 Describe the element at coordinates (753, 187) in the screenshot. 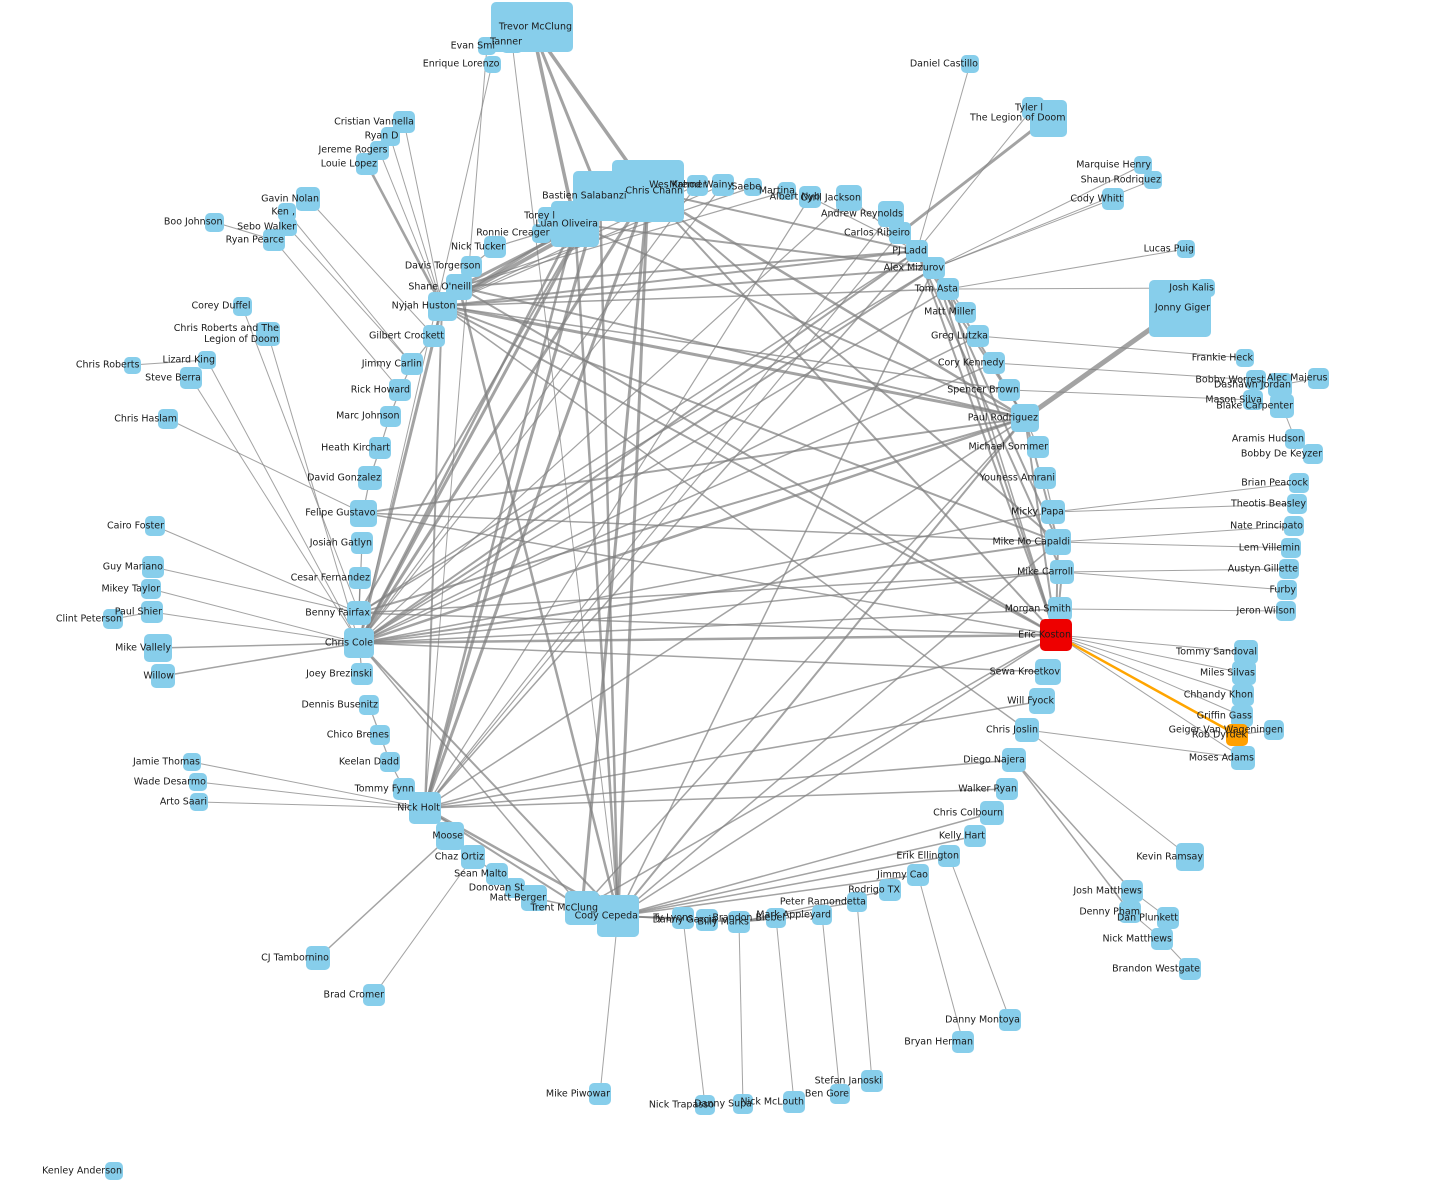

I see `node-saebe` at that location.